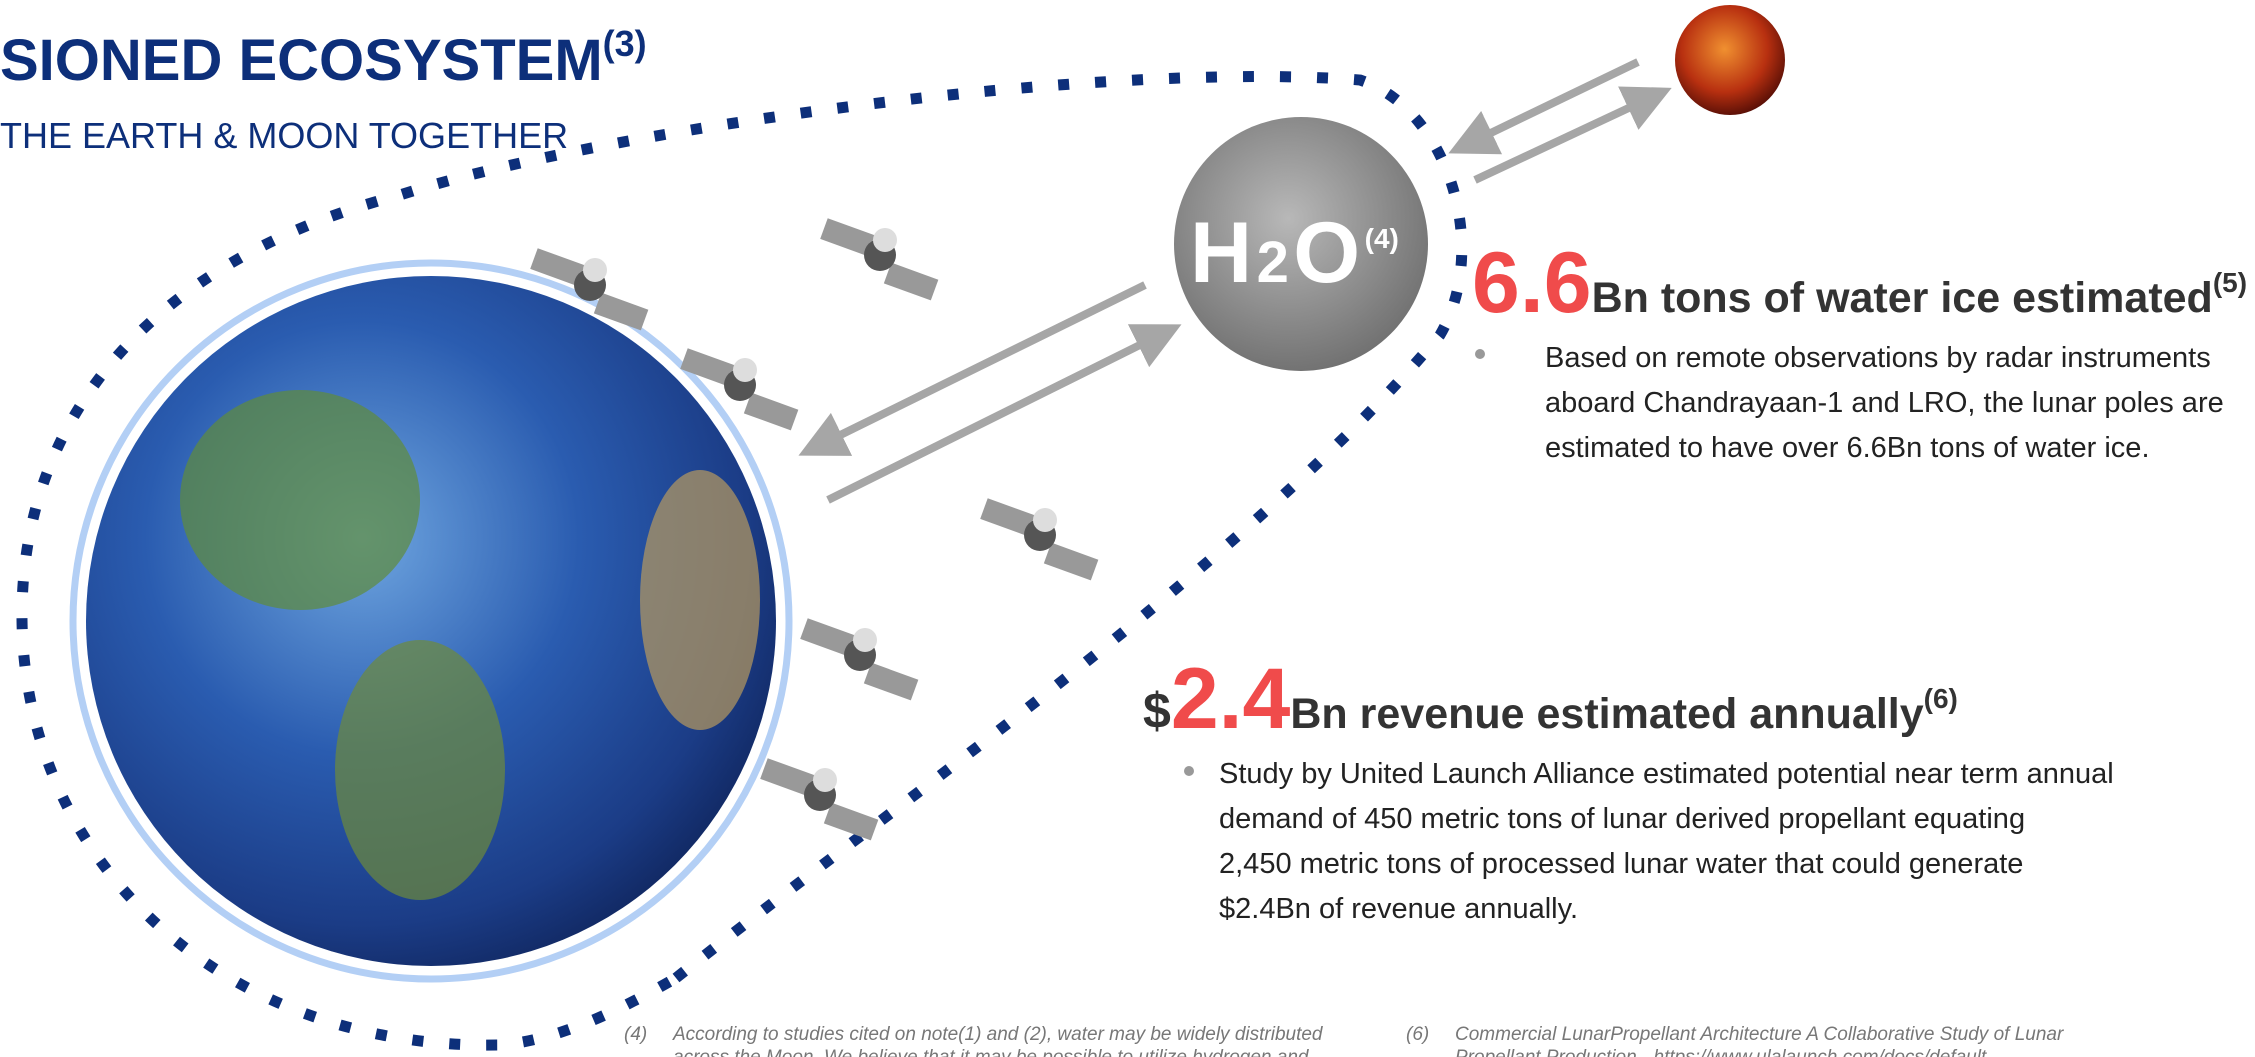 Image resolution: width=2255 pixels, height=1057 pixels. I want to click on mars, so click(1730, 60).